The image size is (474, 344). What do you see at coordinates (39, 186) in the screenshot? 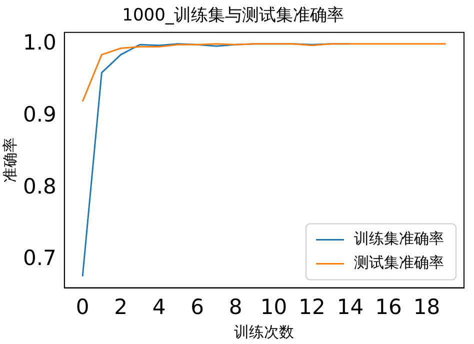
I see `y-tick-label: 0.8` at bounding box center [39, 186].